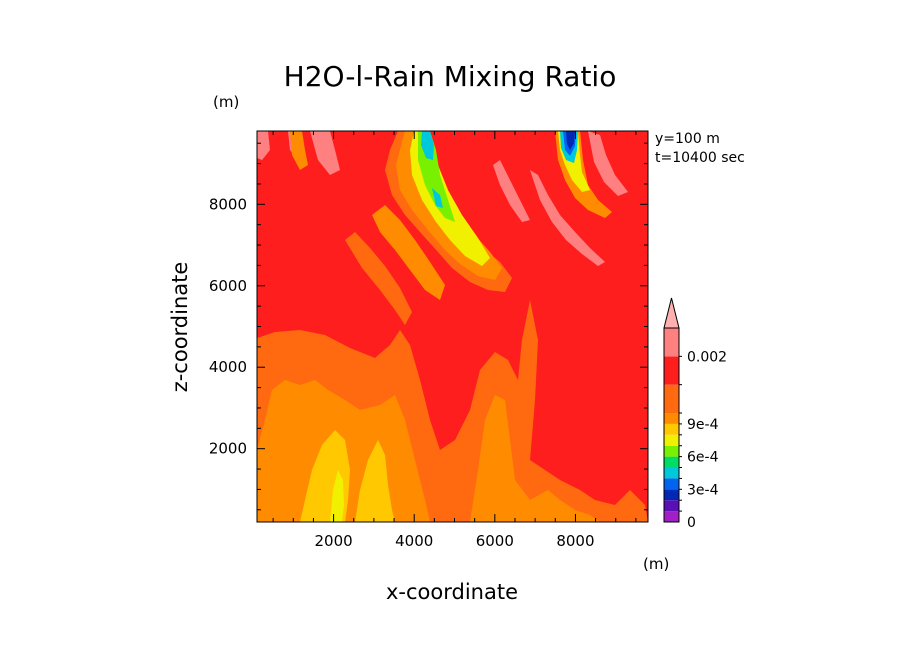 This screenshot has width=904, height=654. What do you see at coordinates (427, 145) in the screenshot?
I see `band-left-teal` at bounding box center [427, 145].